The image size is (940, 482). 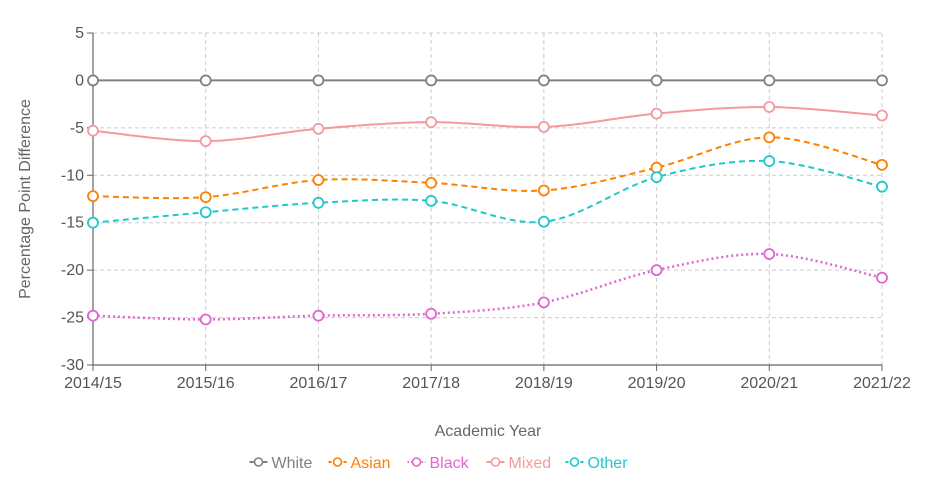 I want to click on x-tick-label: 2014/15, so click(x=93, y=383).